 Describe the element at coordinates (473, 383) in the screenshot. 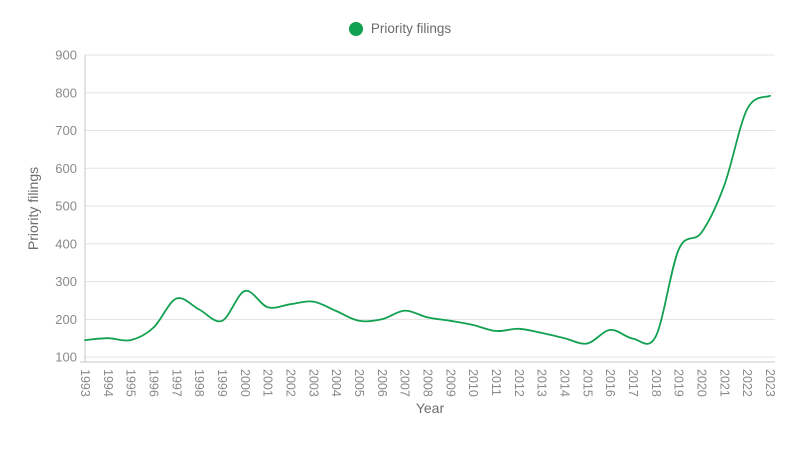

I see `x-tick-label-2010: 2010` at that location.